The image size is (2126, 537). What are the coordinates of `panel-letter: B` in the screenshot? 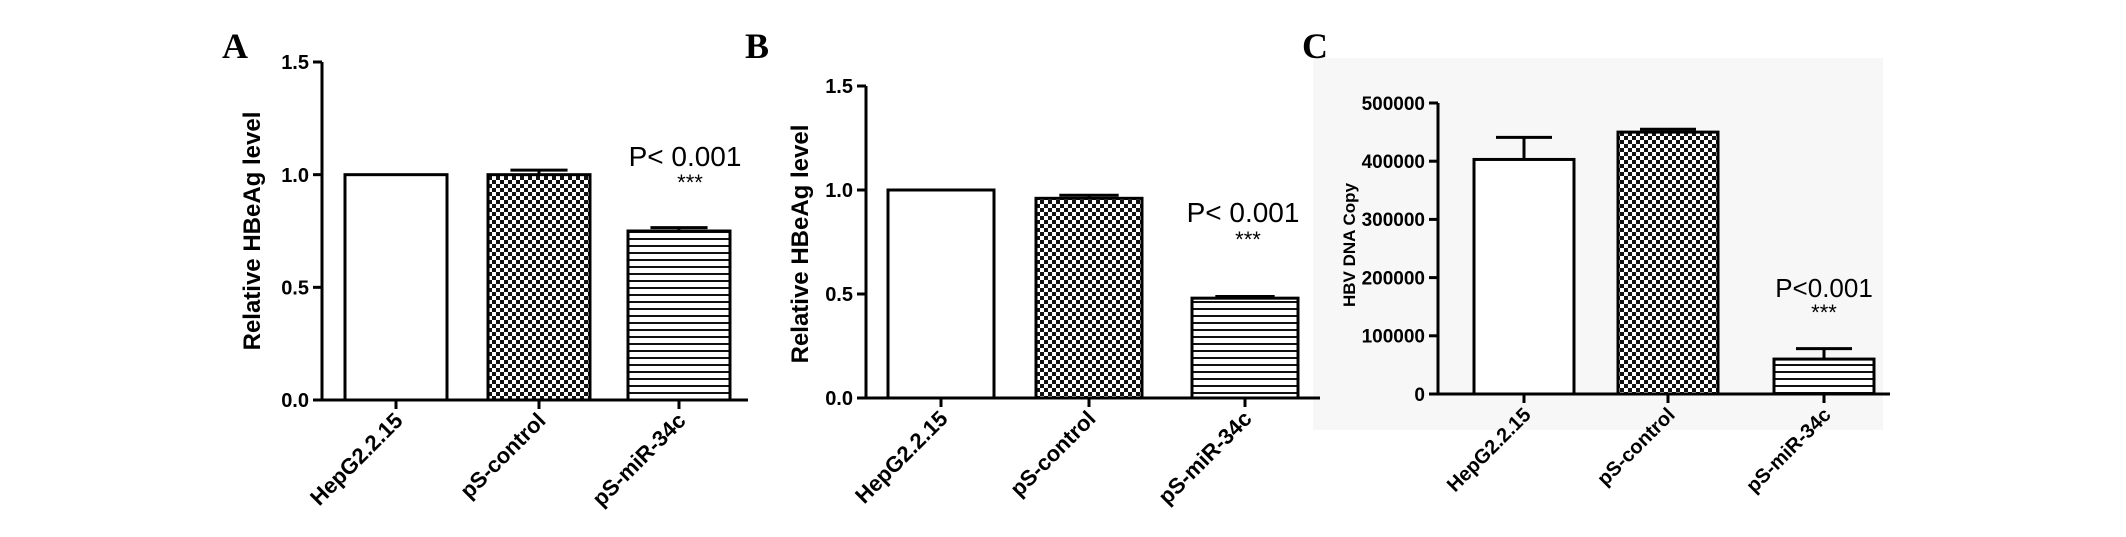 It's located at (757, 46).